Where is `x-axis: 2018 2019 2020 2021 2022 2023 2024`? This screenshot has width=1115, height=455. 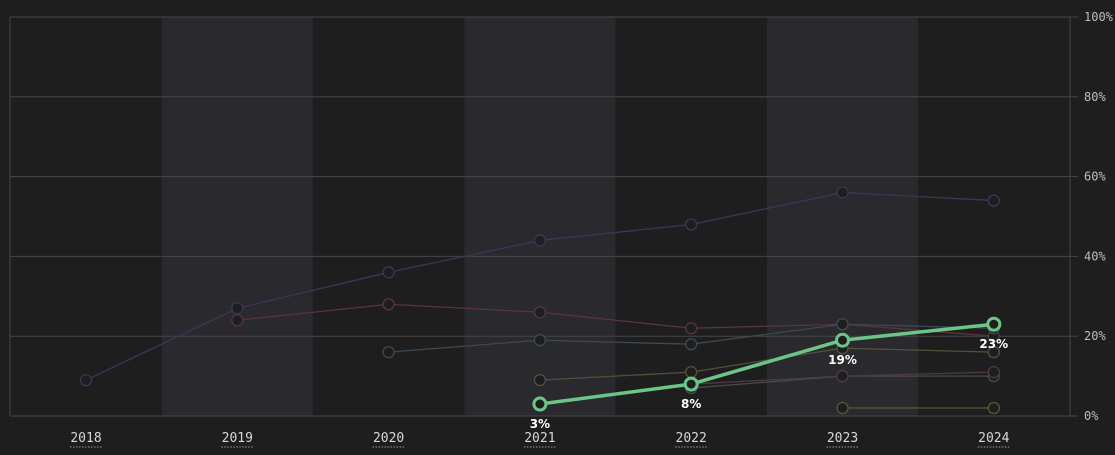 x-axis: 2018 2019 2020 2021 2022 2023 2024 is located at coordinates (540, 439).